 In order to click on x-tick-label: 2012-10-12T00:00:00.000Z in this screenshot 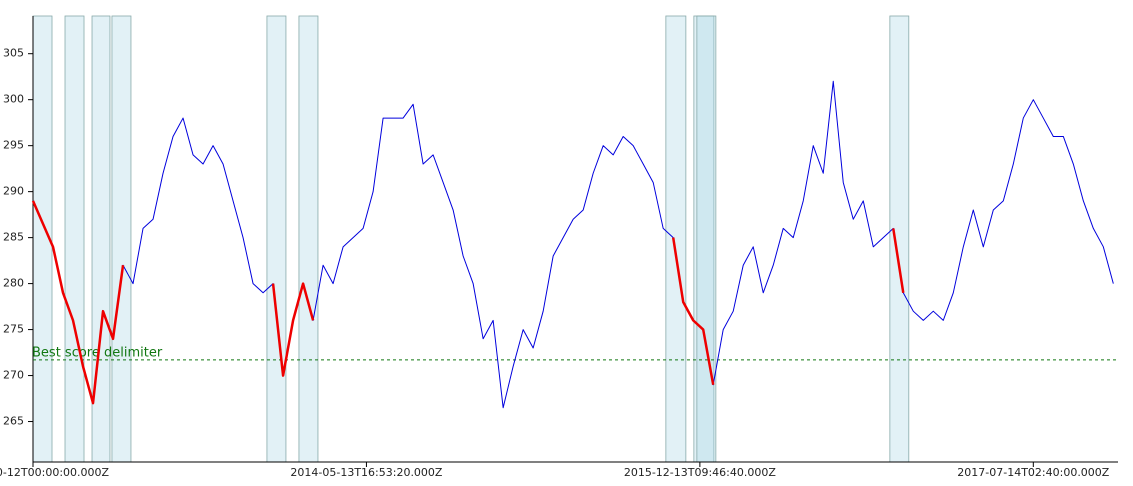, I will do `click(55, 472)`.